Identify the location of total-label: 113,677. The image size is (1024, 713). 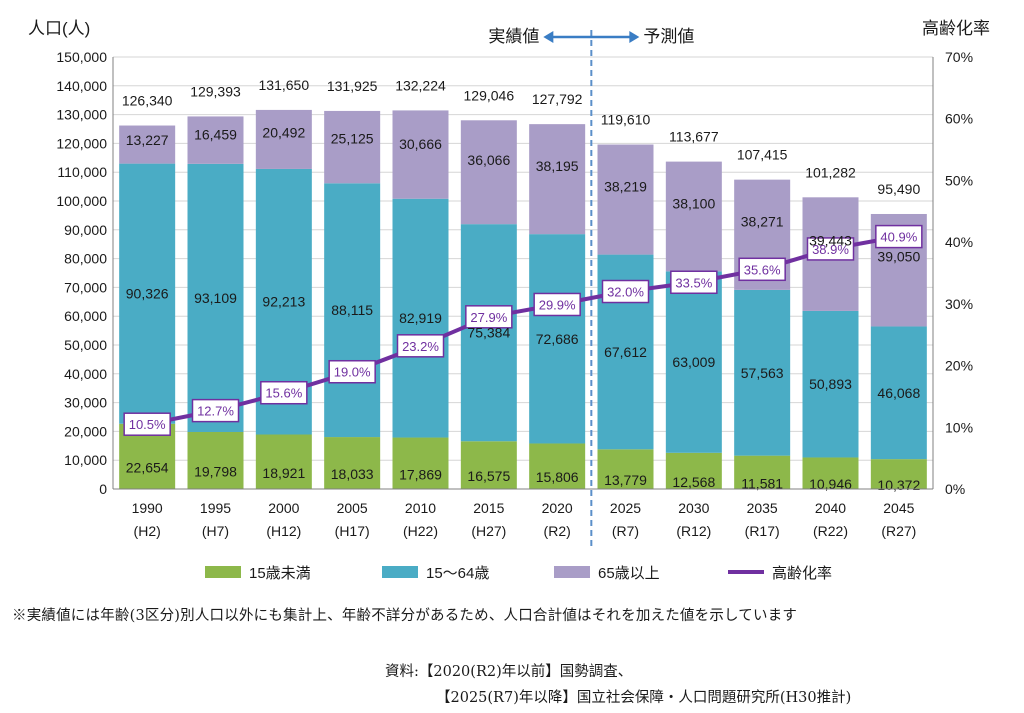
(694, 137).